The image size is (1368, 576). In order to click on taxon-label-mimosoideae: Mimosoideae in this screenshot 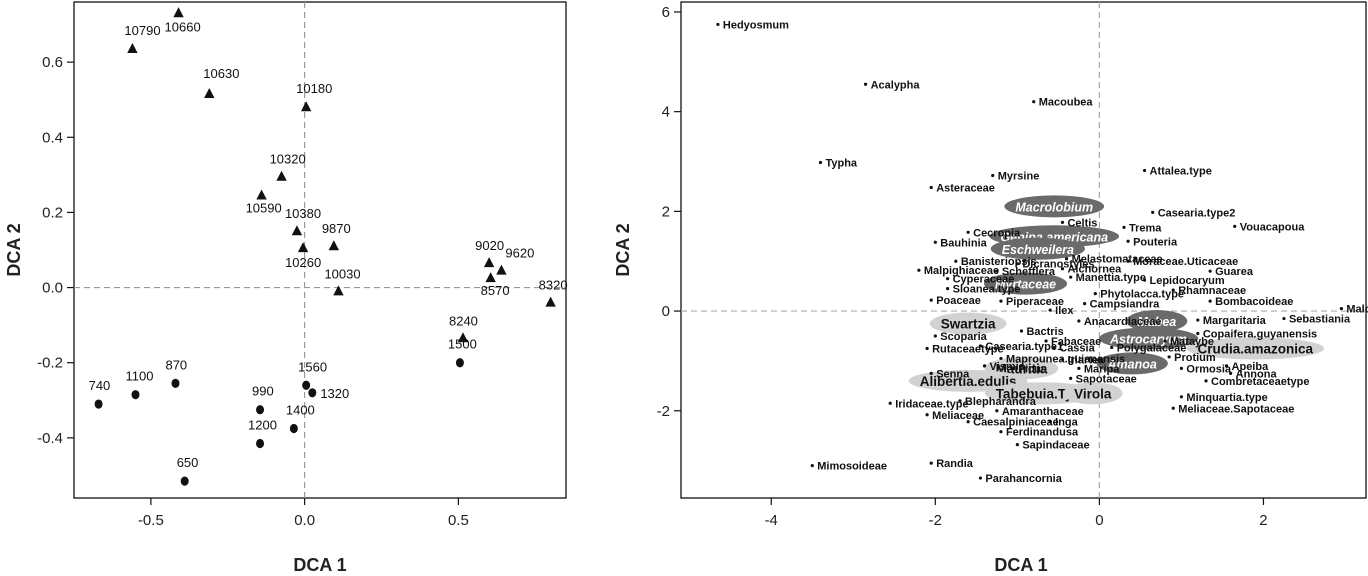, I will do `click(852, 467)`.